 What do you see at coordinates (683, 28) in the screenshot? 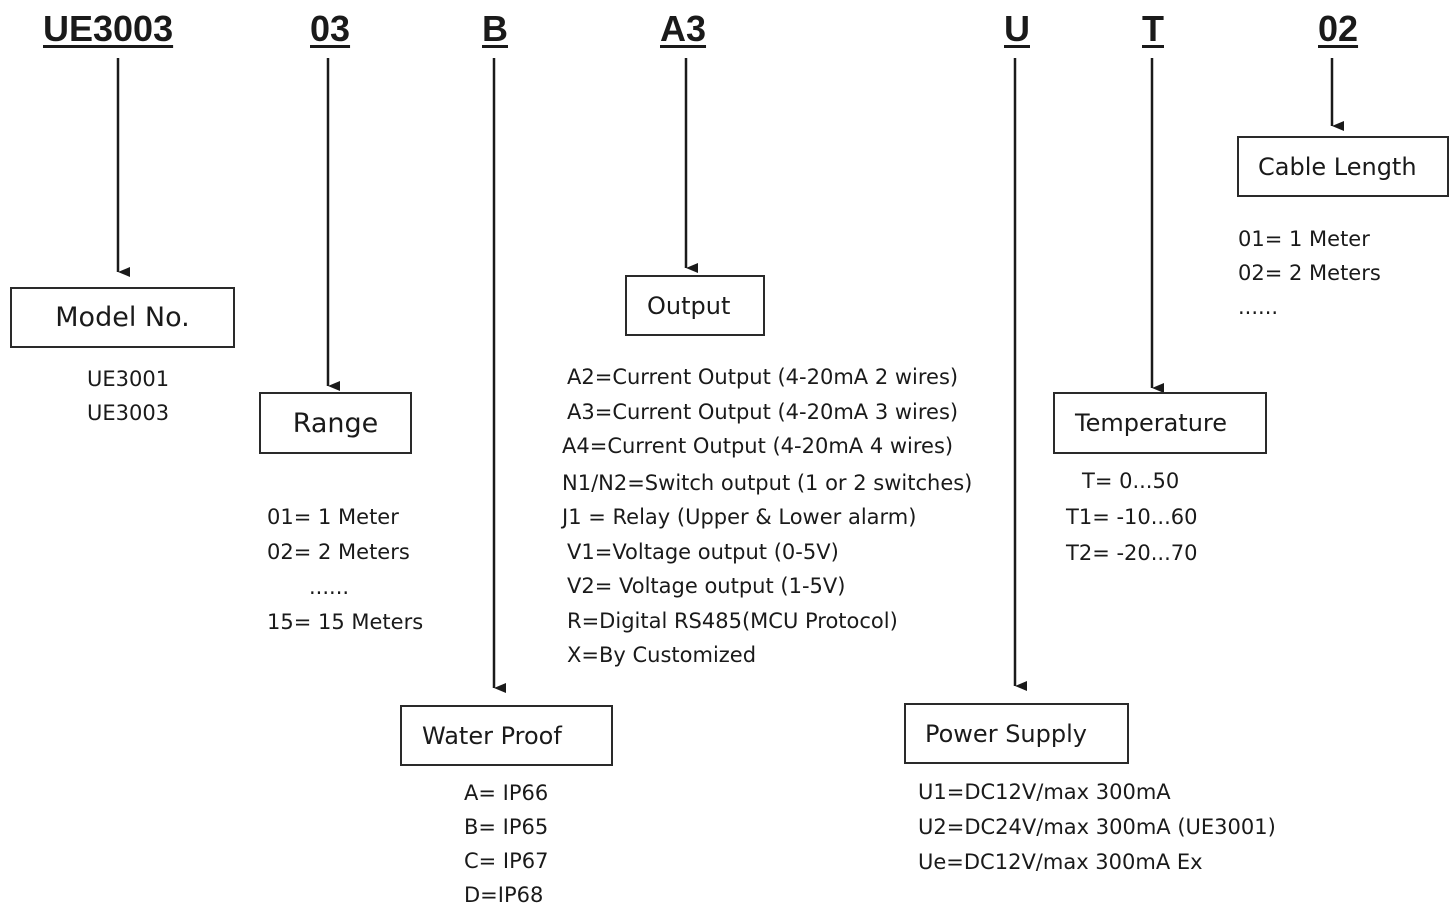
I see `code-output: A3` at bounding box center [683, 28].